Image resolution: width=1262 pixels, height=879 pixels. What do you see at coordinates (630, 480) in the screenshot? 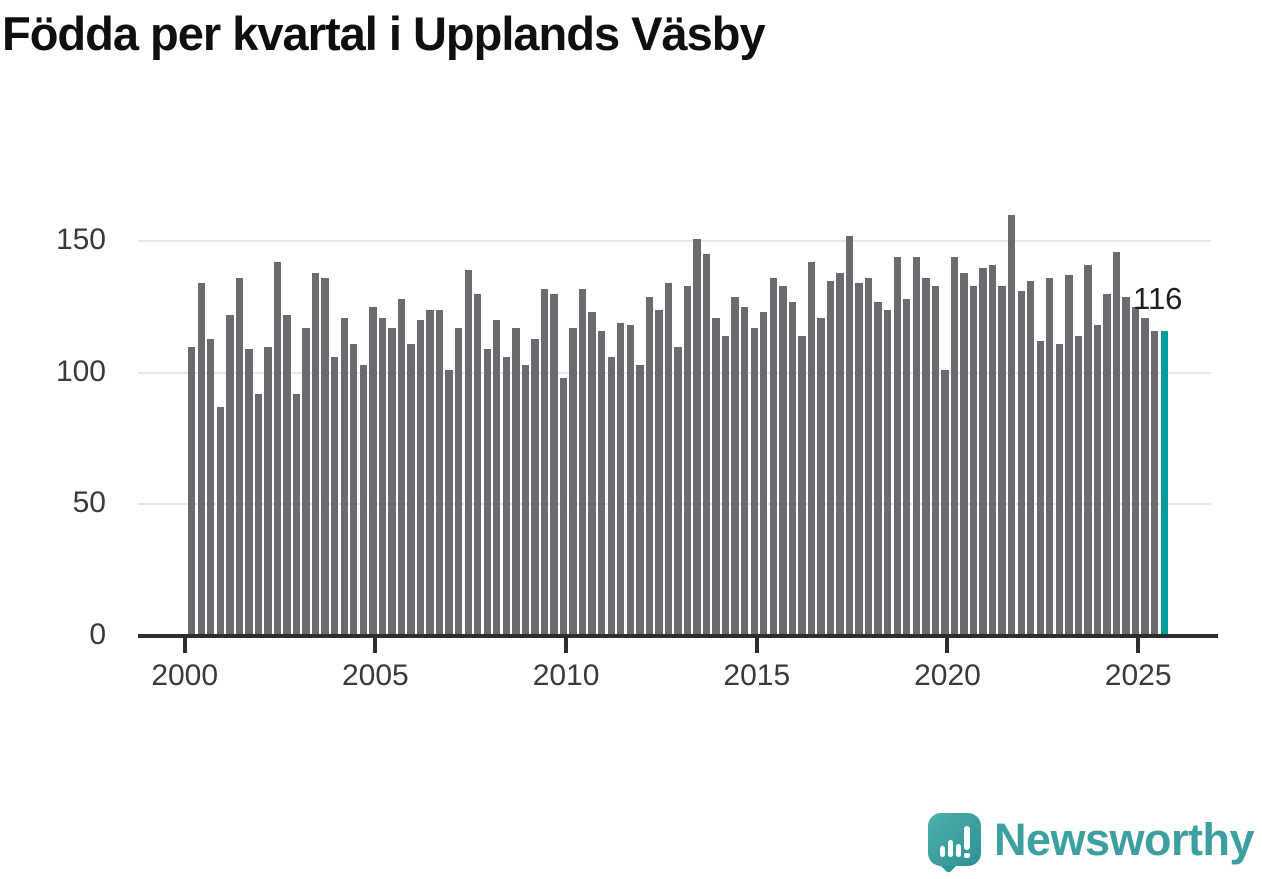
I see `bar-2011Q3` at bounding box center [630, 480].